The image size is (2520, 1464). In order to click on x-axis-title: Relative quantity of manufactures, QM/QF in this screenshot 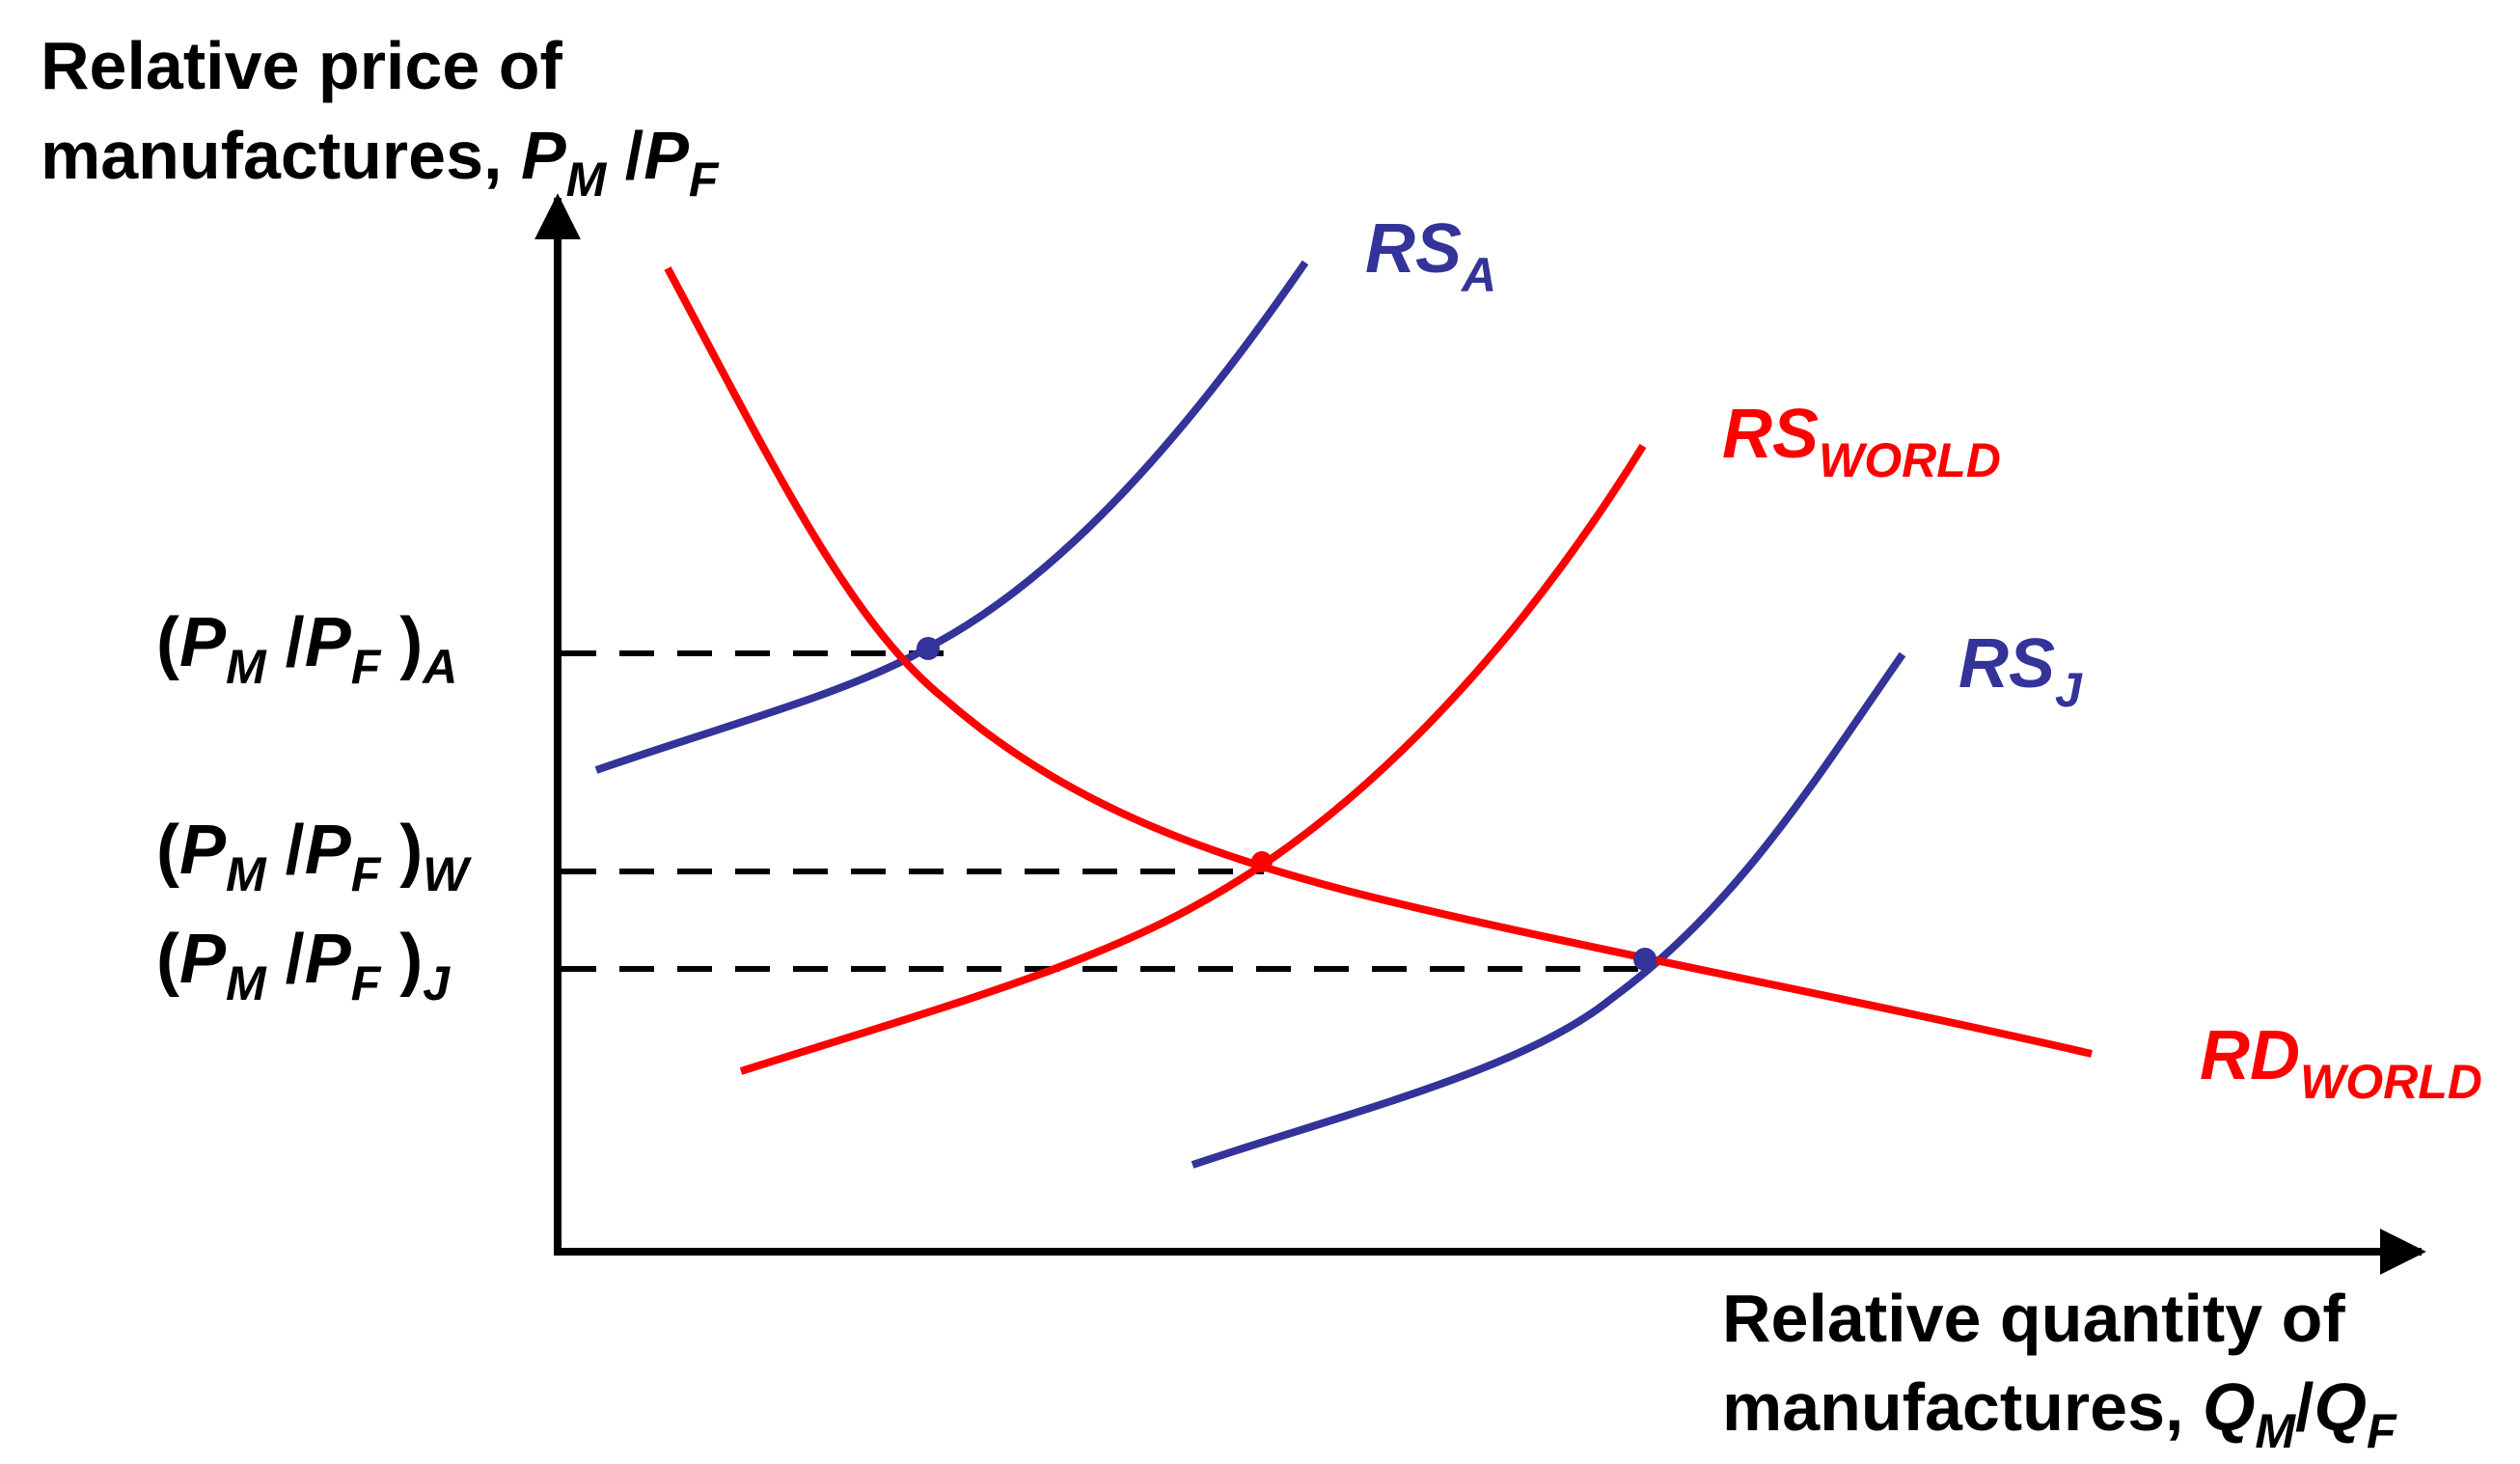, I will do `click(2059, 1369)`.